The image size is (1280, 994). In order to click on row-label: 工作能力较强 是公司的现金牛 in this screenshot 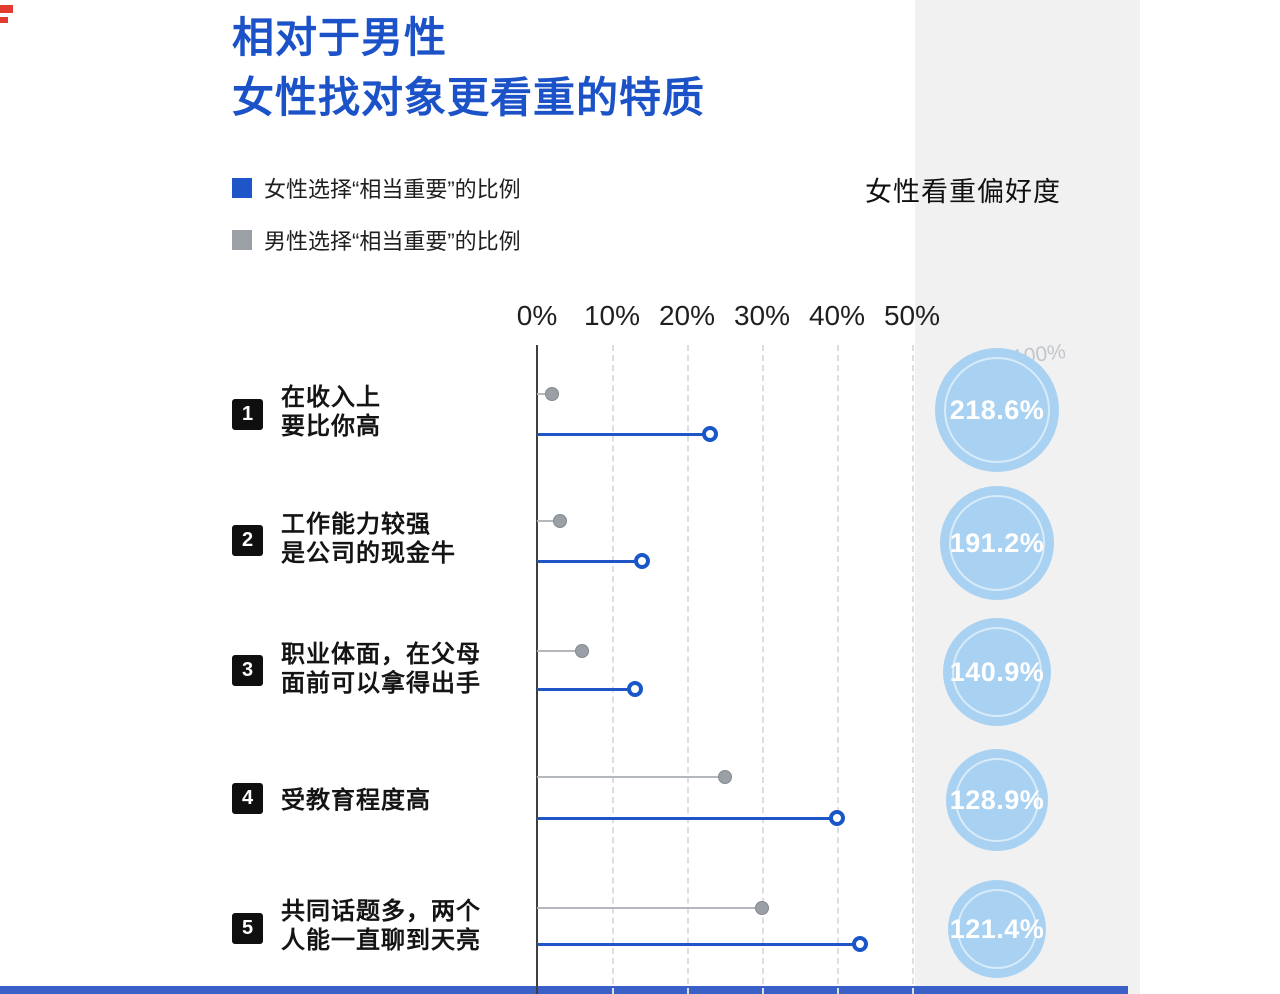, I will do `click(368, 539)`.